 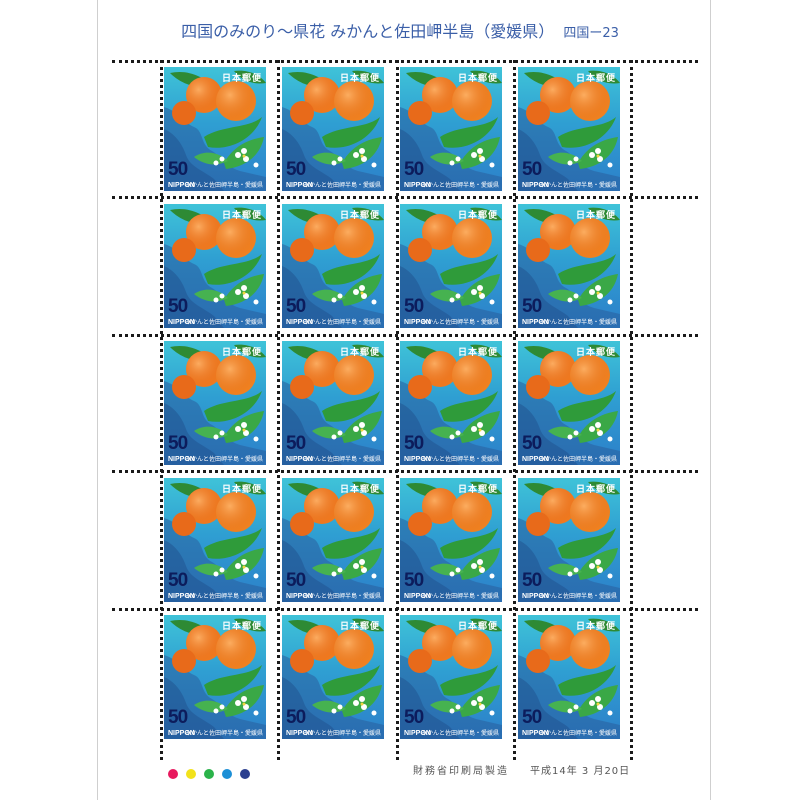 What do you see at coordinates (461, 771) in the screenshot?
I see `printer-imprint: 財務省印刷局製造` at bounding box center [461, 771].